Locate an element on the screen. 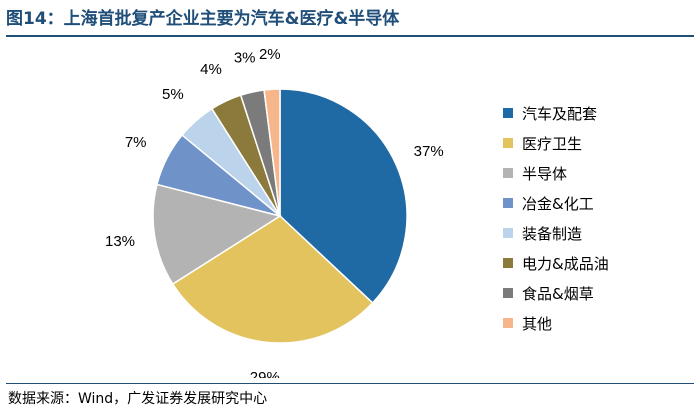 This screenshot has width=700, height=420. legend-item-2: 医疗卫生 is located at coordinates (556, 143).